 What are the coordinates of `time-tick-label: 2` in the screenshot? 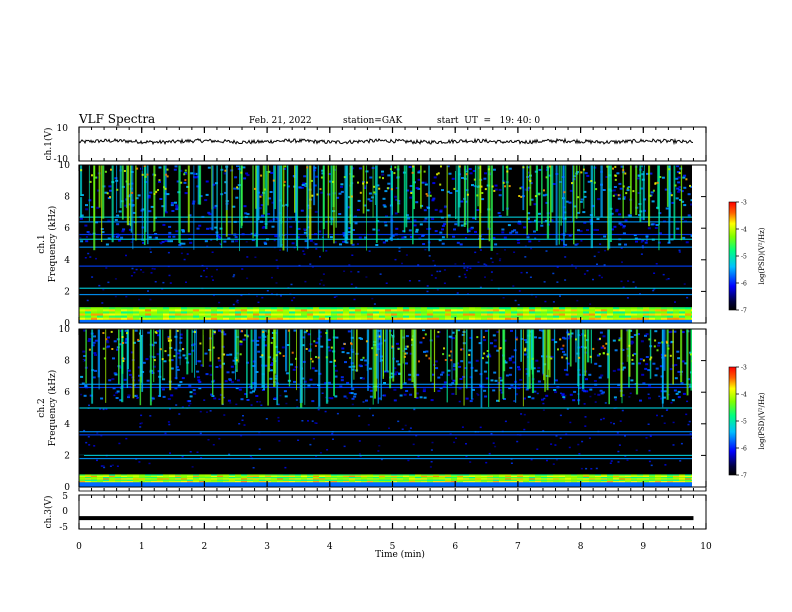 It's located at (205, 547).